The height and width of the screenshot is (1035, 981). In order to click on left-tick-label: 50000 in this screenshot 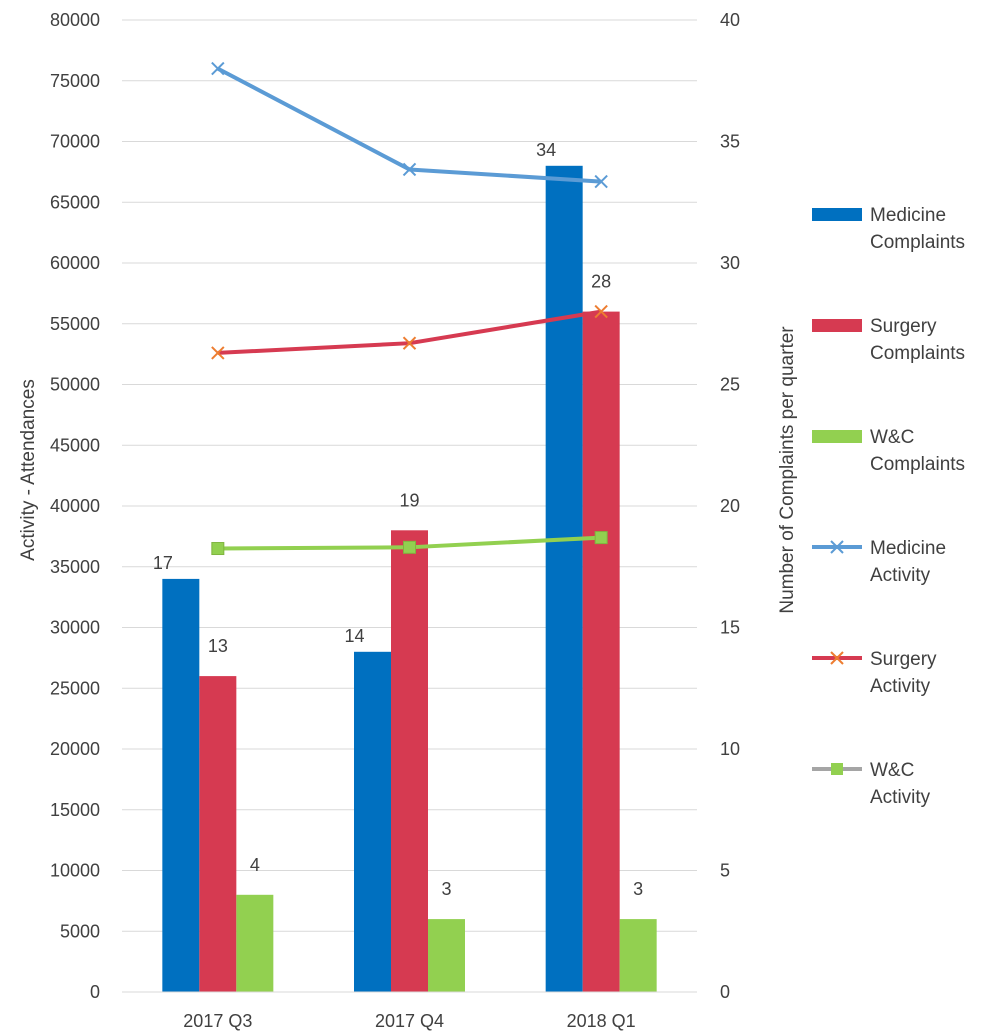, I will do `click(75, 385)`.